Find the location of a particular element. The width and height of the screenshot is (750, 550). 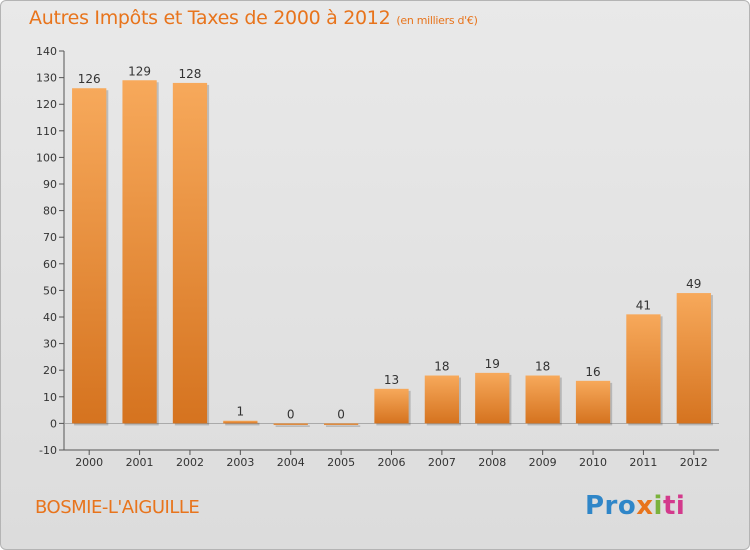

y-tick-label: 90 is located at coordinates (50, 184).